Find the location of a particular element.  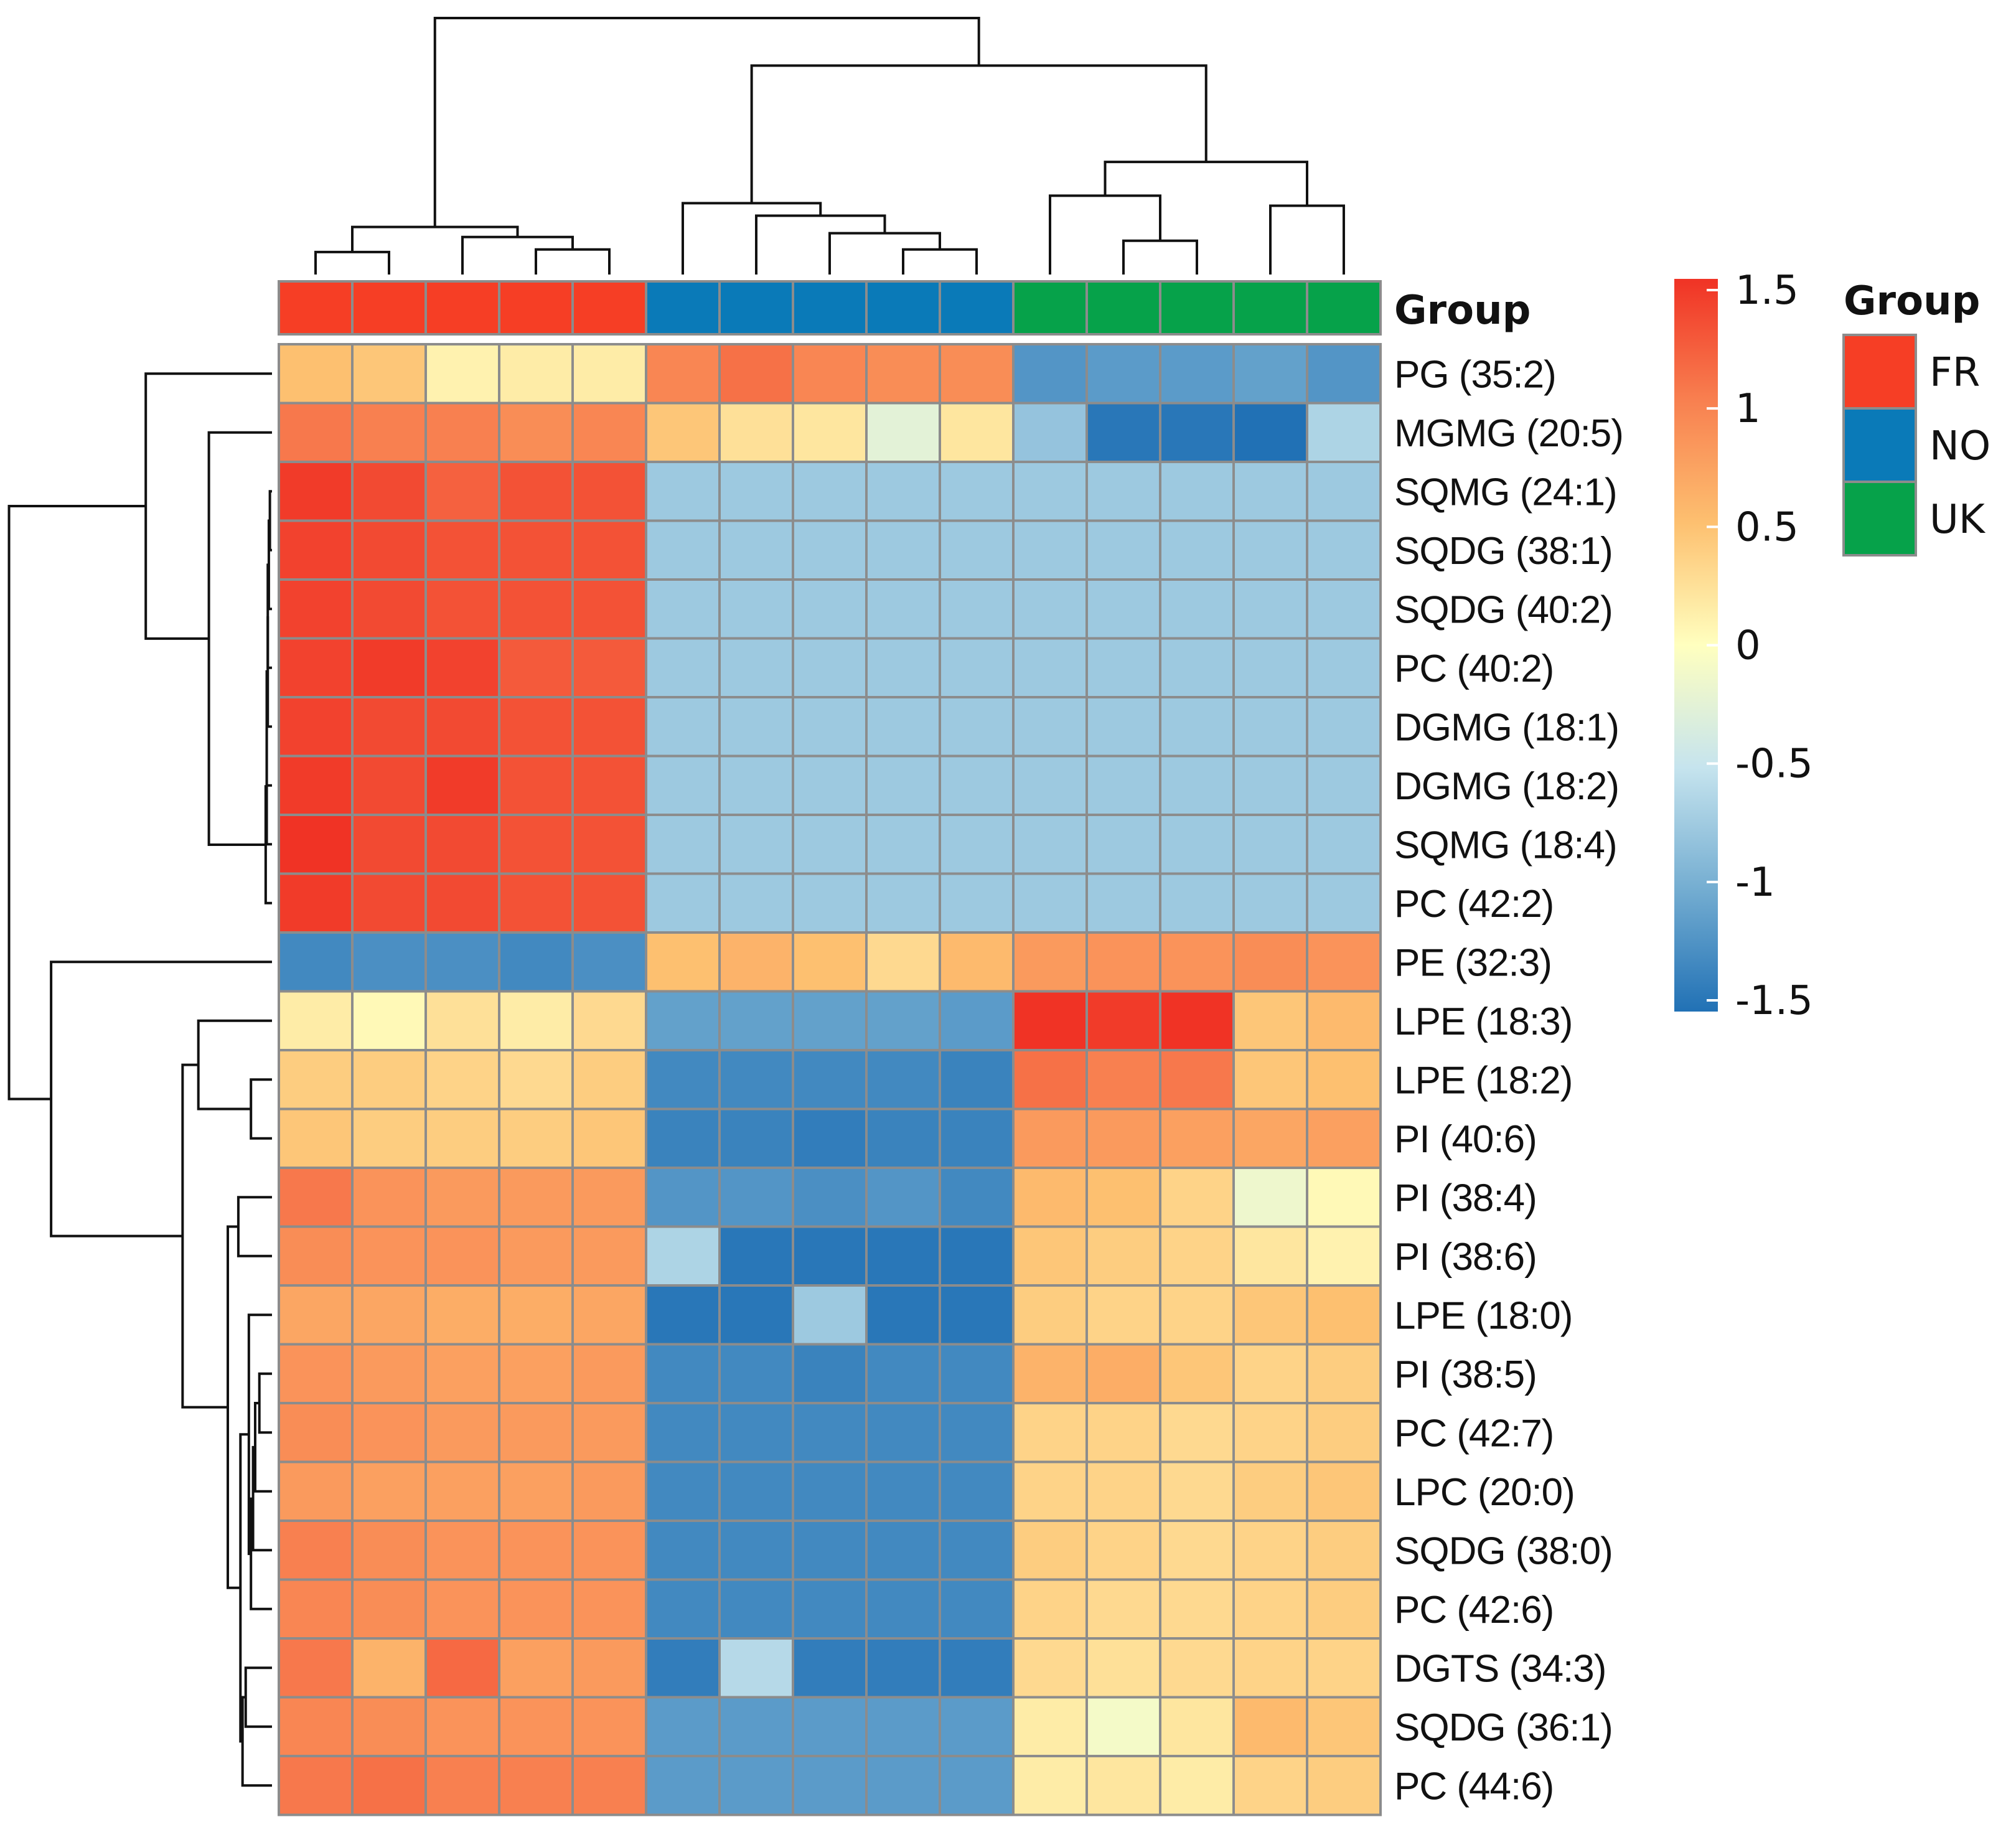

color-scale-tick-label: -0.5 is located at coordinates (1774, 764).